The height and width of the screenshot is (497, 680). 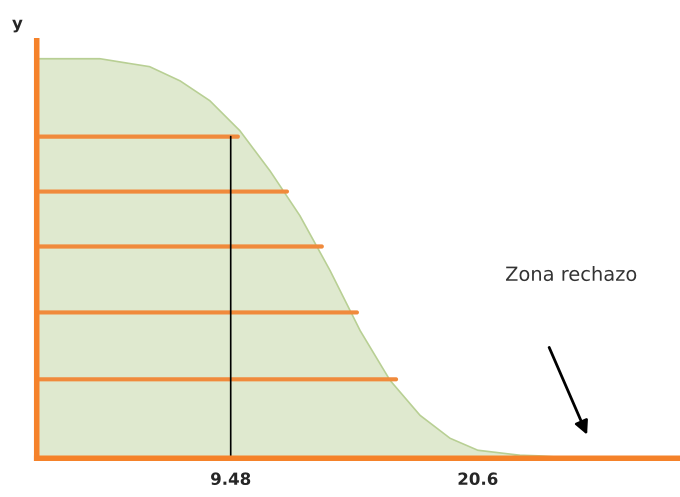 What do you see at coordinates (230, 479) in the screenshot?
I see `x-tick-label: 9.48` at bounding box center [230, 479].